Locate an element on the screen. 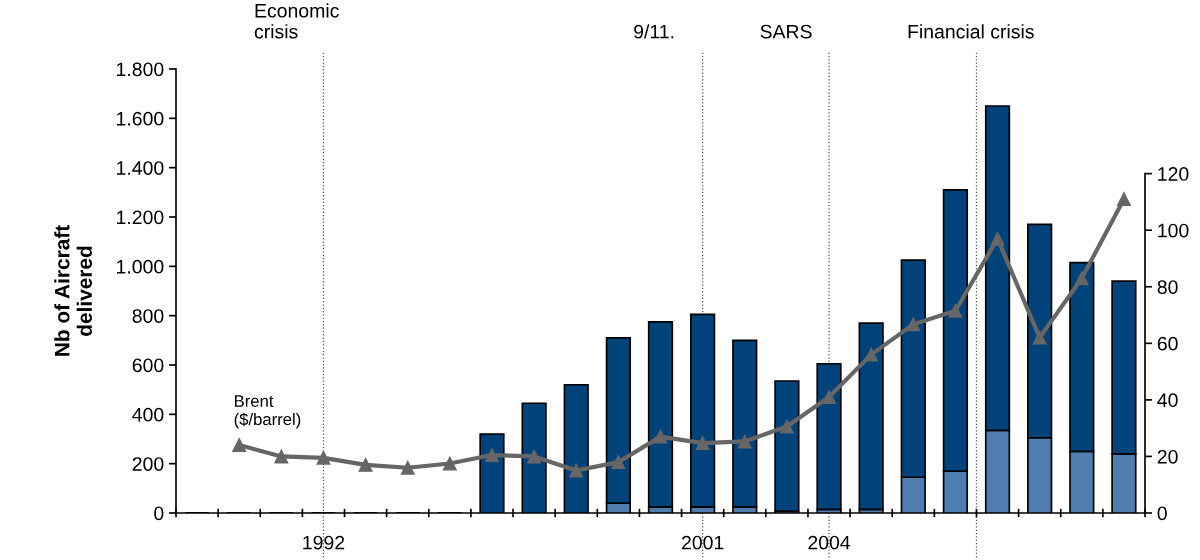 Image resolution: width=1200 pixels, height=560 pixels. y2-tick-label: 100 is located at coordinates (1173, 230).